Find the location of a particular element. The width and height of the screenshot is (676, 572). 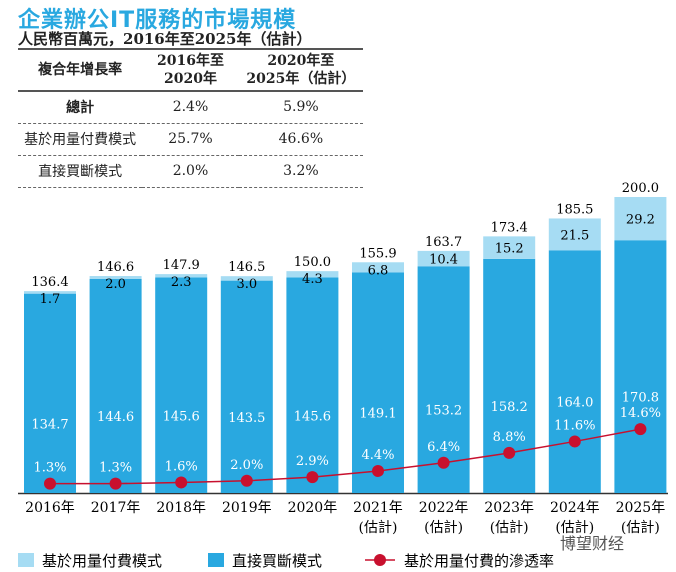

x-tick-label: 2016年 is located at coordinates (50, 508).